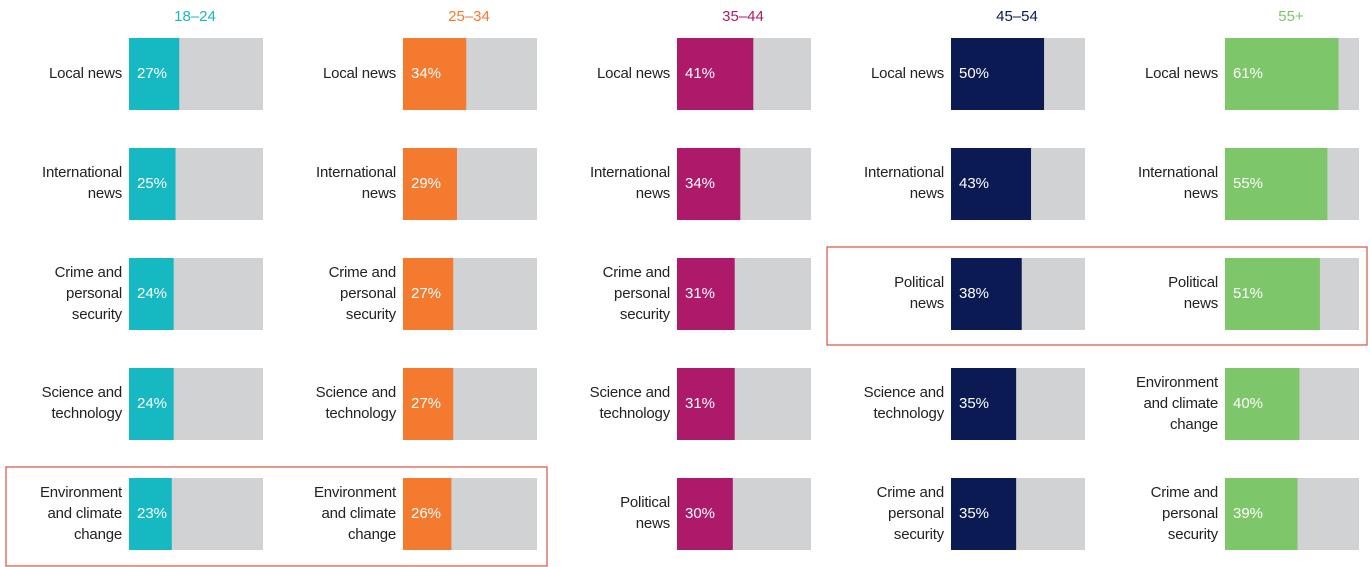  Describe the element at coordinates (469, 16) in the screenshot. I see `panel-title: 25–34` at that location.